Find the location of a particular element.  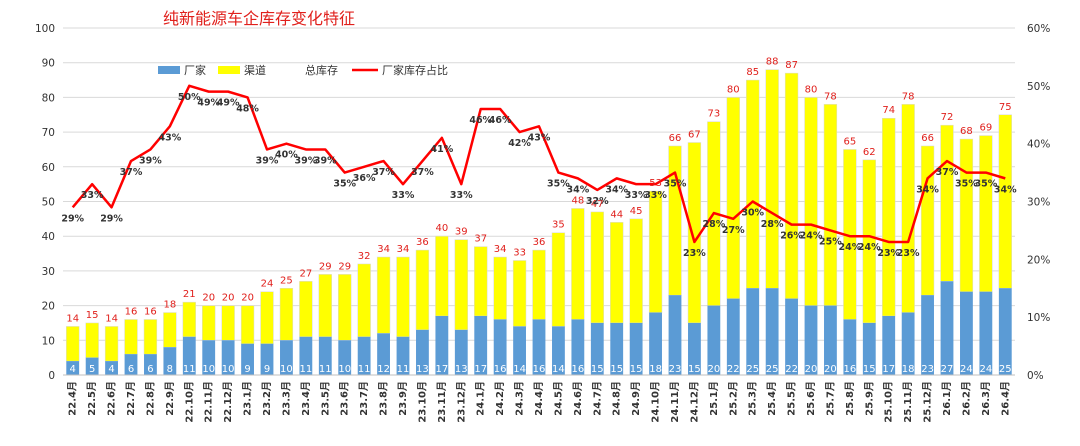

factory-label: 15 is located at coordinates (869, 369).